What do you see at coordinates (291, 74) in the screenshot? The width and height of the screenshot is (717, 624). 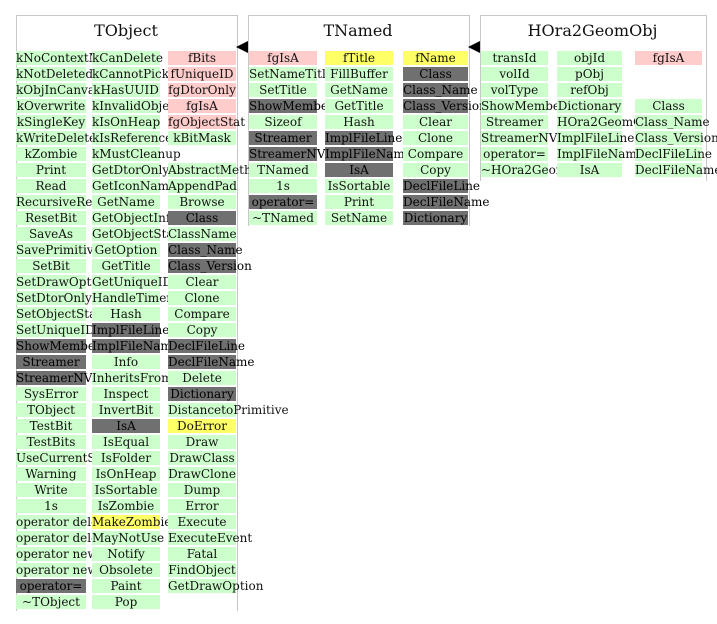 I see `member-cell: SetNameTitle` at bounding box center [291, 74].